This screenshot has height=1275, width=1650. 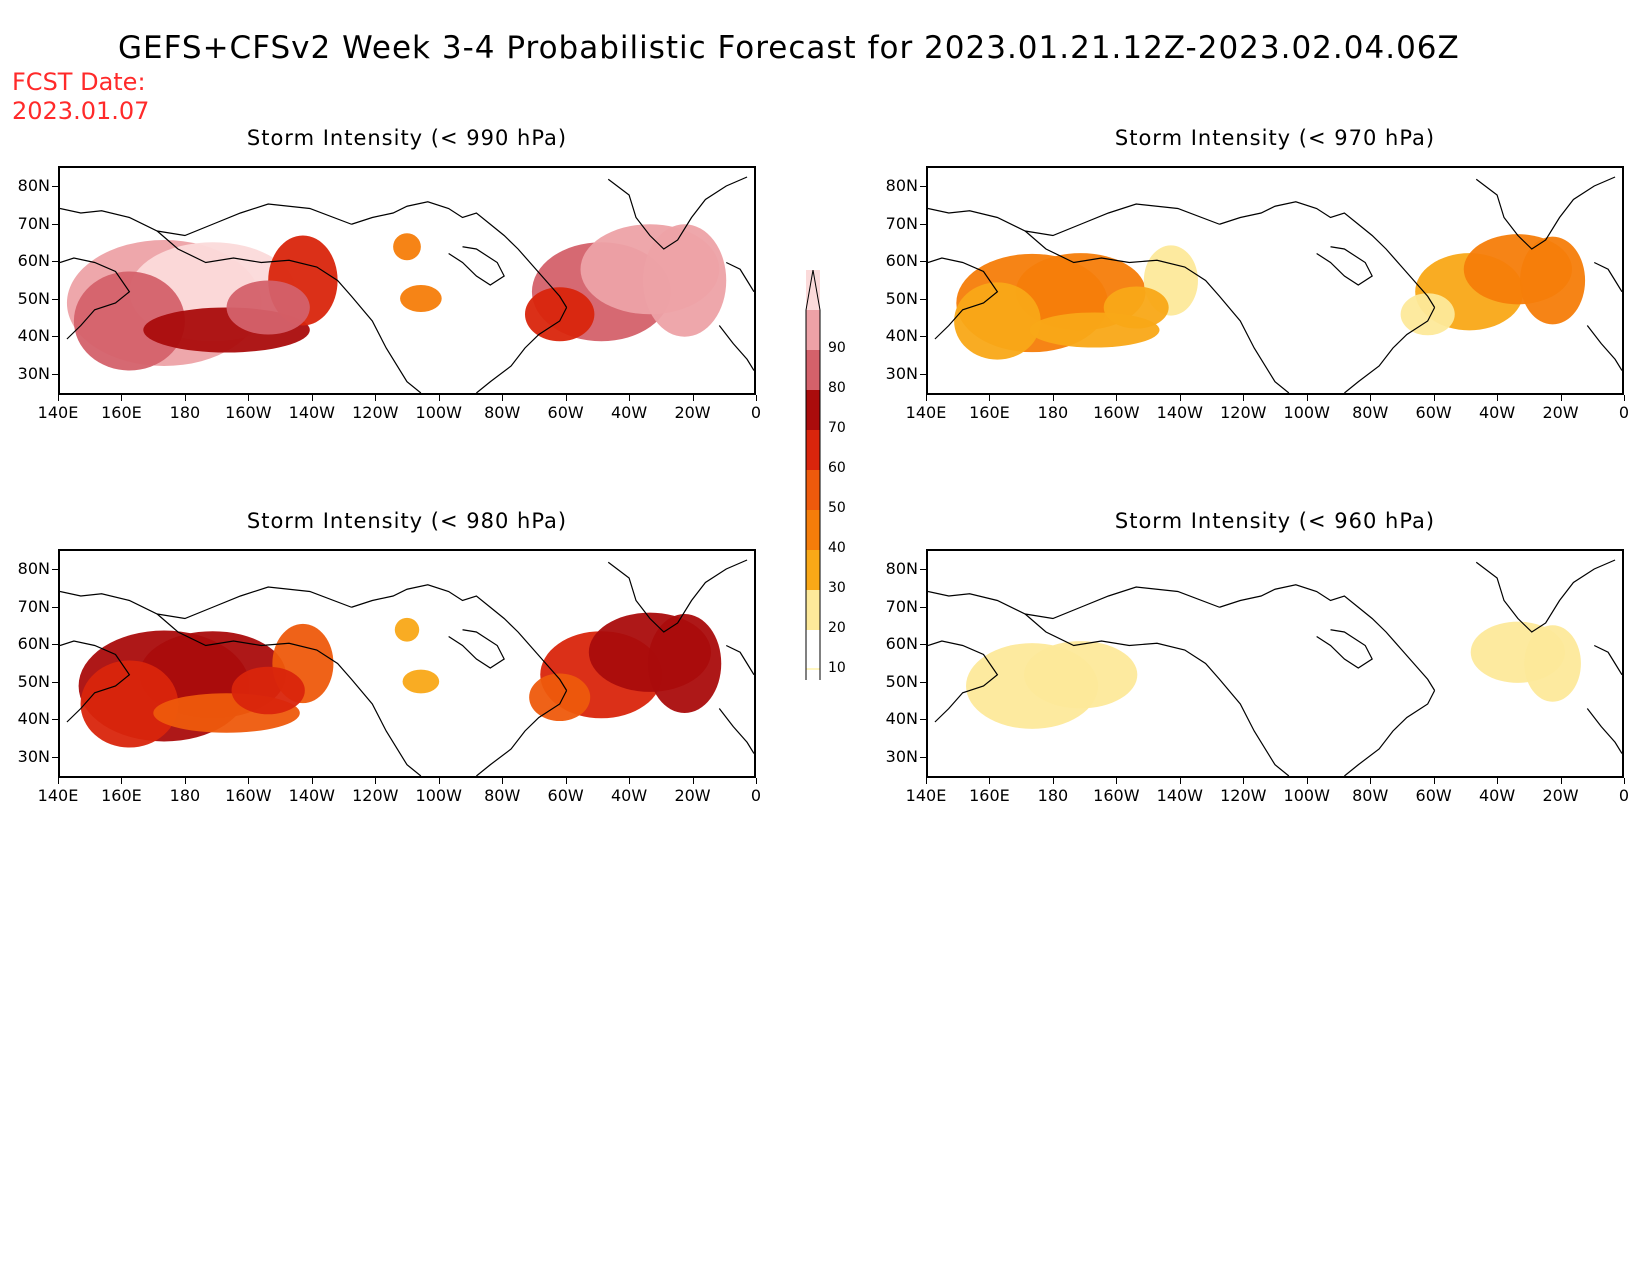 I want to click on lat-label: 40N, so click(x=33, y=335).